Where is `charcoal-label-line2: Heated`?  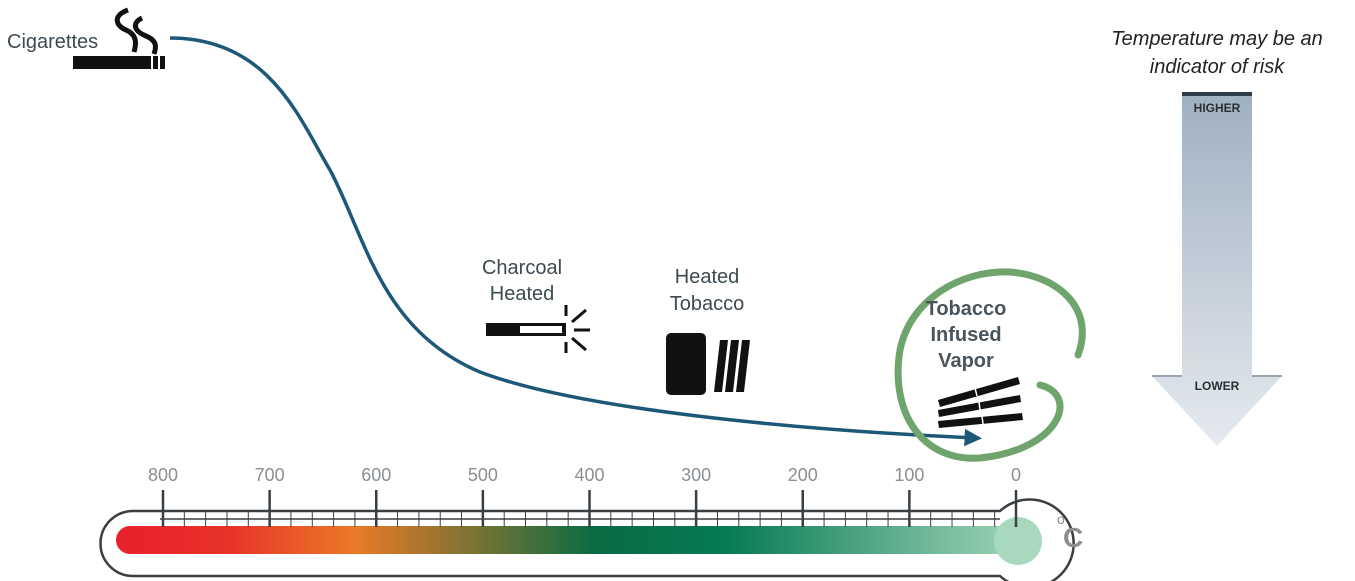 charcoal-label-line2: Heated is located at coordinates (522, 294).